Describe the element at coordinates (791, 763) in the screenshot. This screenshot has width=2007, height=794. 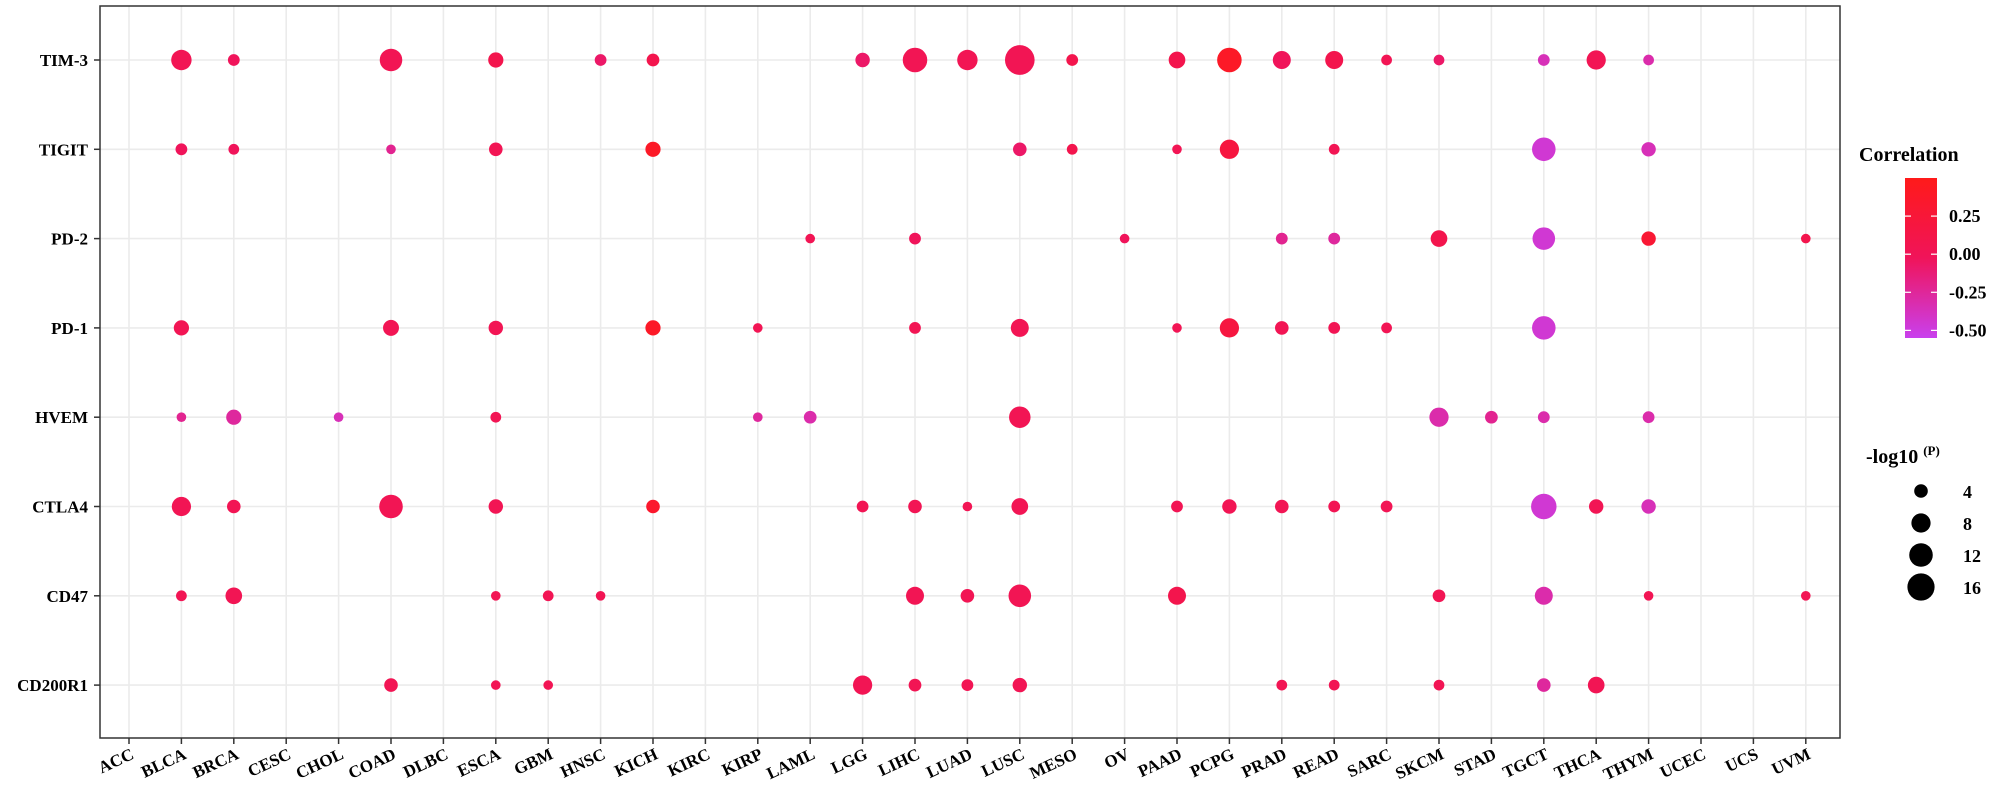
I see `x-tick-label: LAML` at that location.